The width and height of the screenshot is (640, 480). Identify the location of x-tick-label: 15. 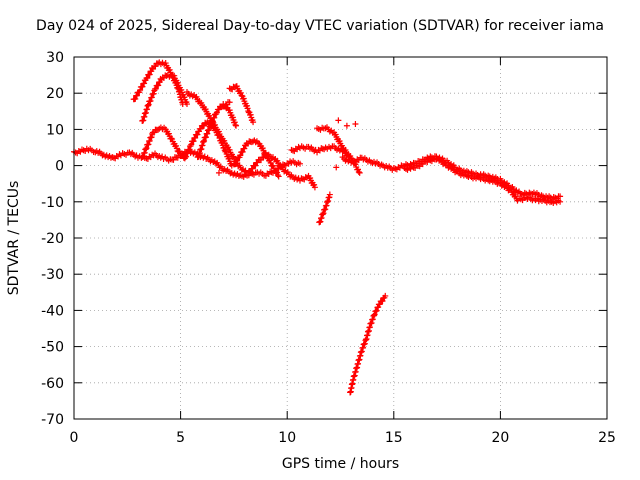
(394, 438).